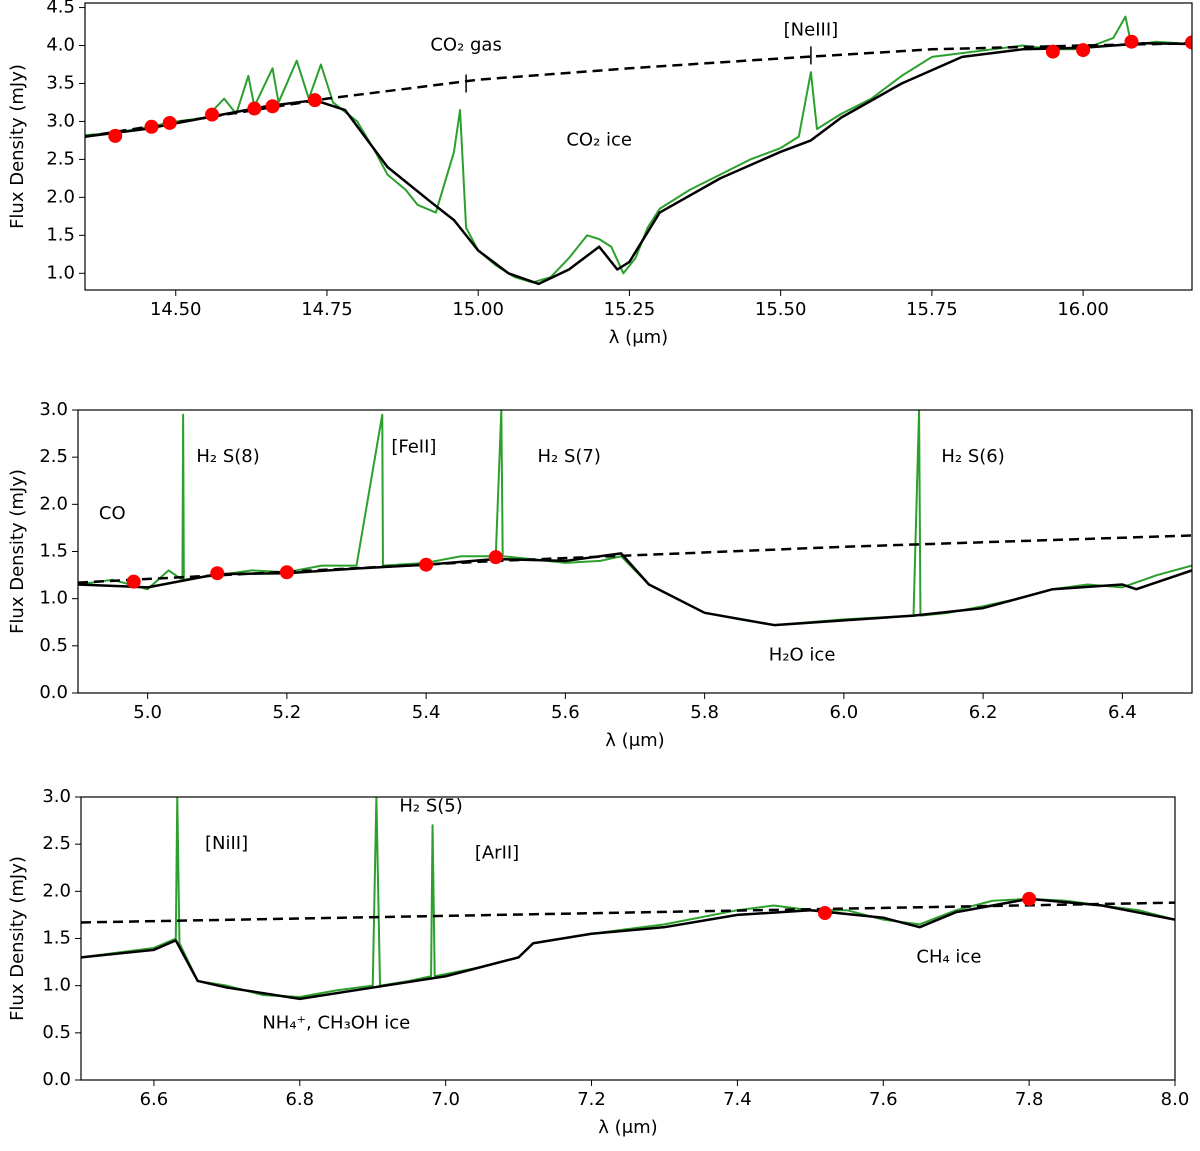 This screenshot has width=1200, height=1151. Describe the element at coordinates (413, 447) in the screenshot. I see `annotation: [FeII]` at that location.